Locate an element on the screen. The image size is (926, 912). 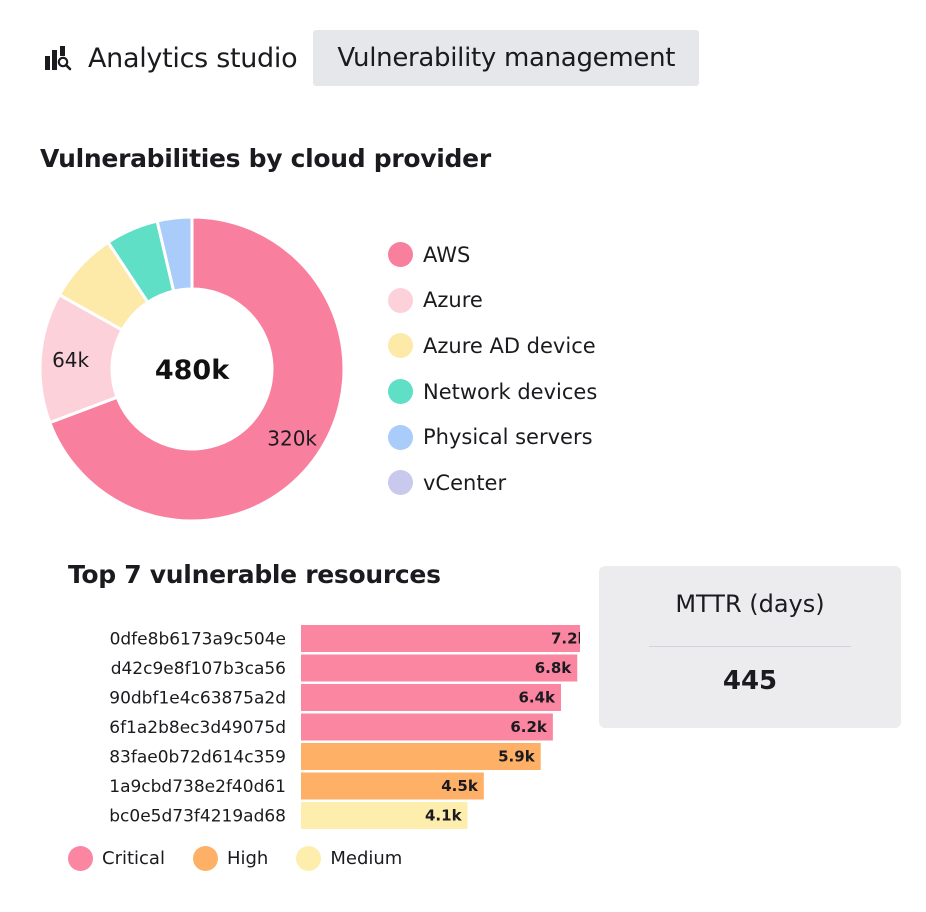
legend-item-aws: AWS is located at coordinates (492, 255).